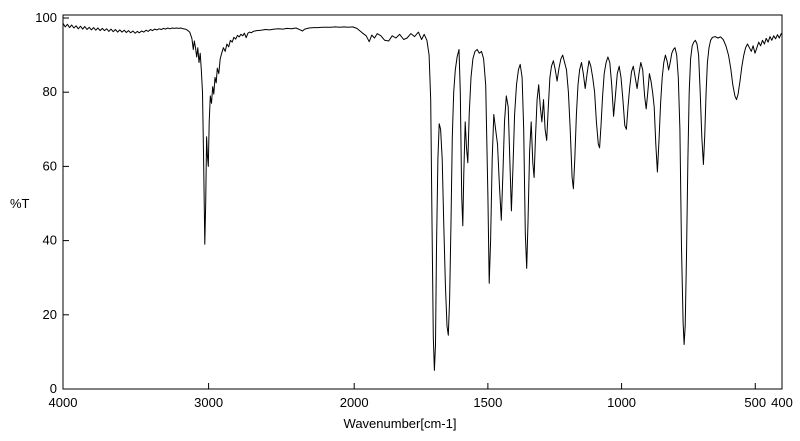  Describe the element at coordinates (621, 402) in the screenshot. I see `x-tick-label: 1000` at that location.